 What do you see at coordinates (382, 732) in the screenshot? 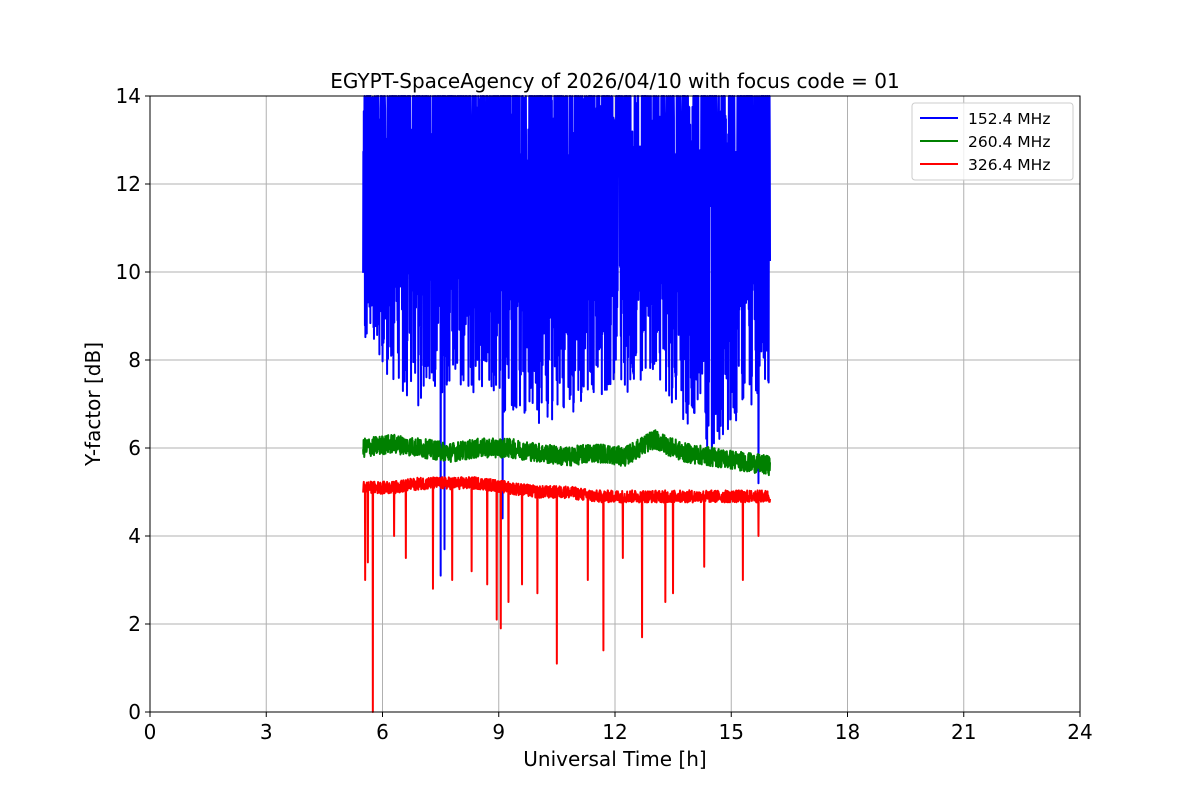
I see `x-tick-label: 6` at bounding box center [382, 732].